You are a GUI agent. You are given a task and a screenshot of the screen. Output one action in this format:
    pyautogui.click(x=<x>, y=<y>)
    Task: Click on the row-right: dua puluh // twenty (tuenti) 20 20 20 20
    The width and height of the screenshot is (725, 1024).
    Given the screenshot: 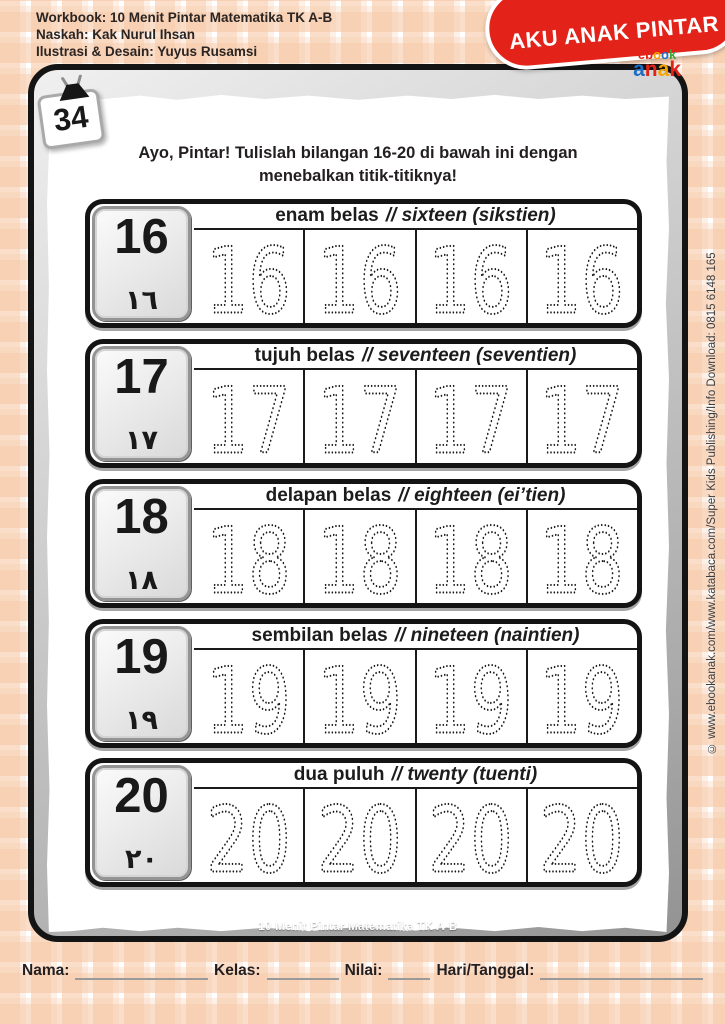 What is the action you would take?
    pyautogui.click(x=415, y=822)
    